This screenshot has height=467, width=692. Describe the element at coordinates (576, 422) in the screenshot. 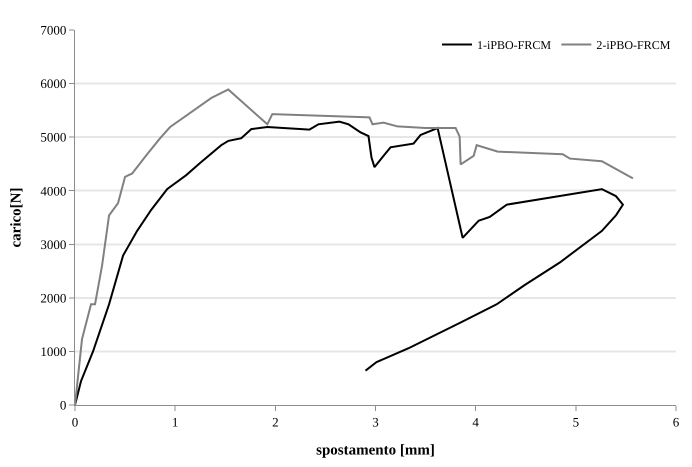

I see `x-tick-label: 5` at that location.